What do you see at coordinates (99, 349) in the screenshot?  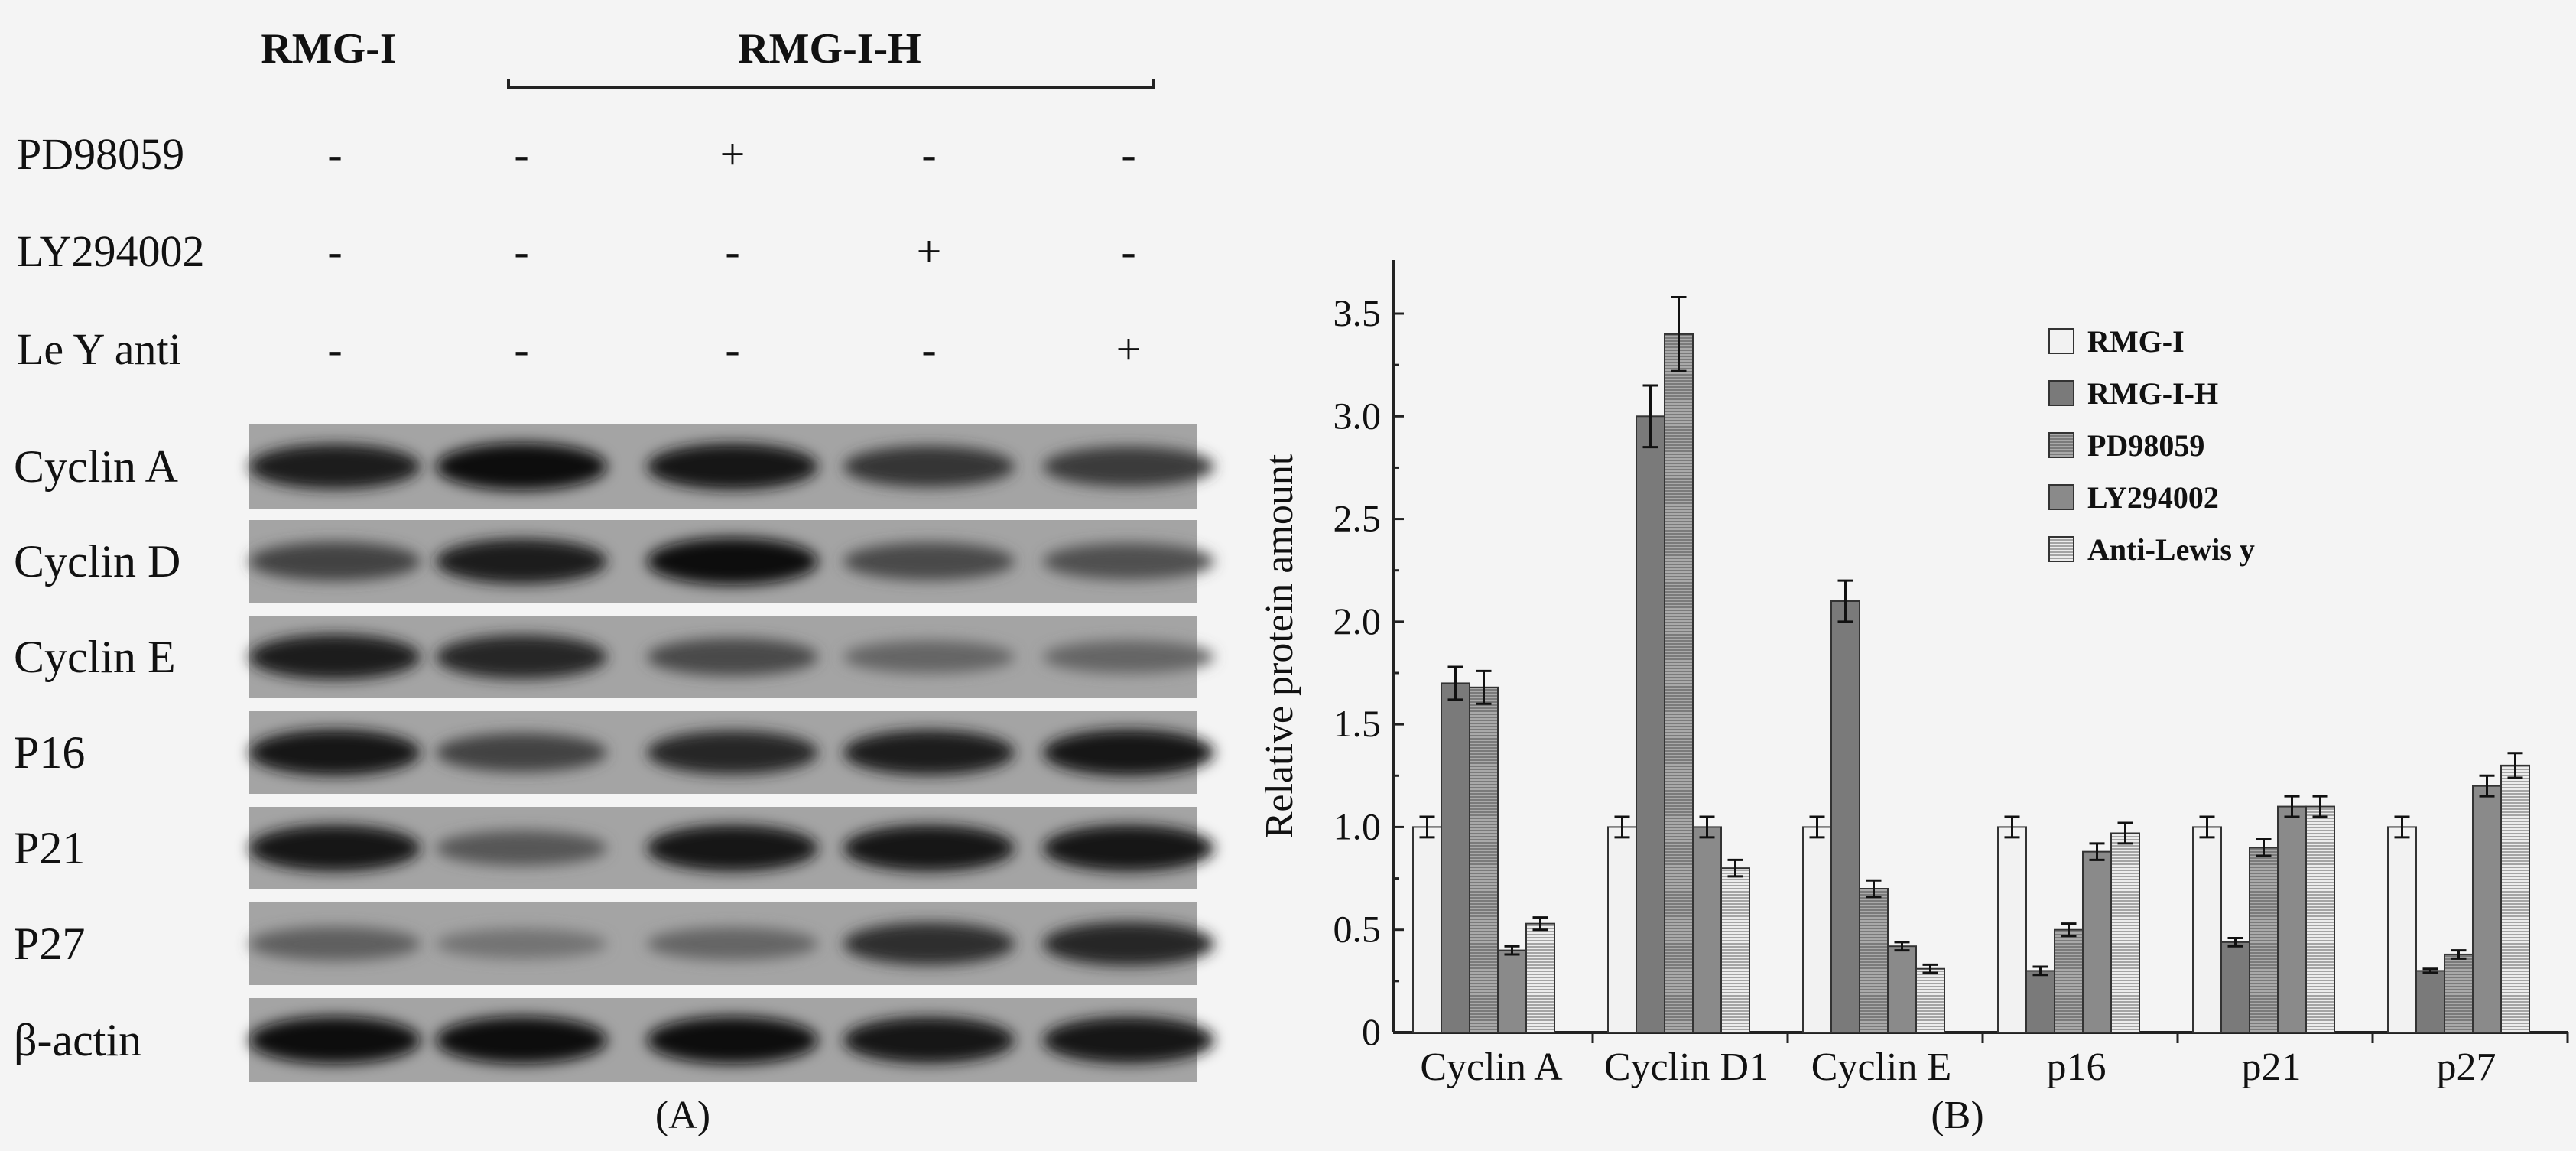 I see `treatment-label: Le Y anti` at bounding box center [99, 349].